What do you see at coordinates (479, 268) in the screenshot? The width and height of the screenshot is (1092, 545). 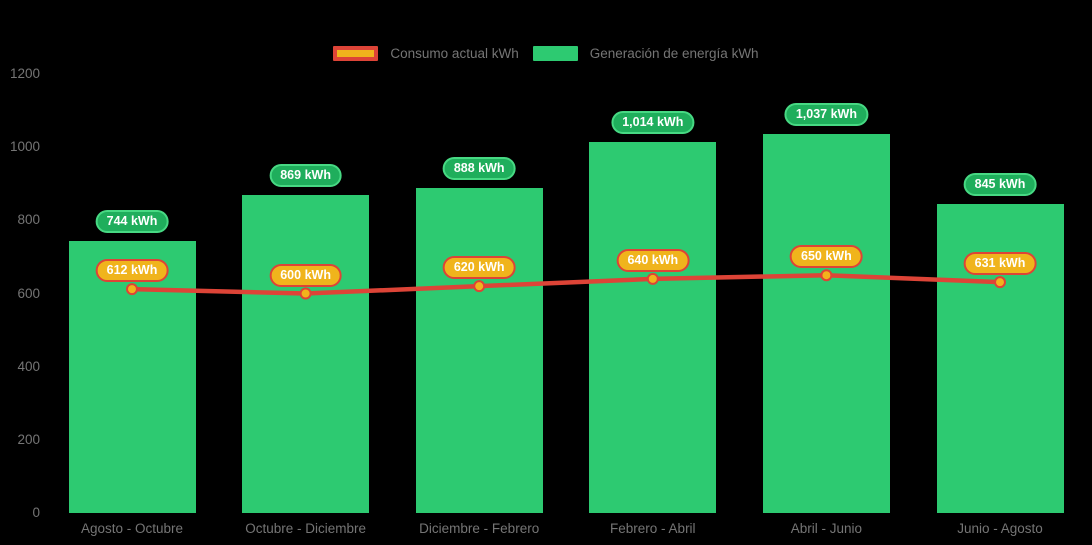 I see `consumo-value-badge: 620 kWh` at bounding box center [479, 268].